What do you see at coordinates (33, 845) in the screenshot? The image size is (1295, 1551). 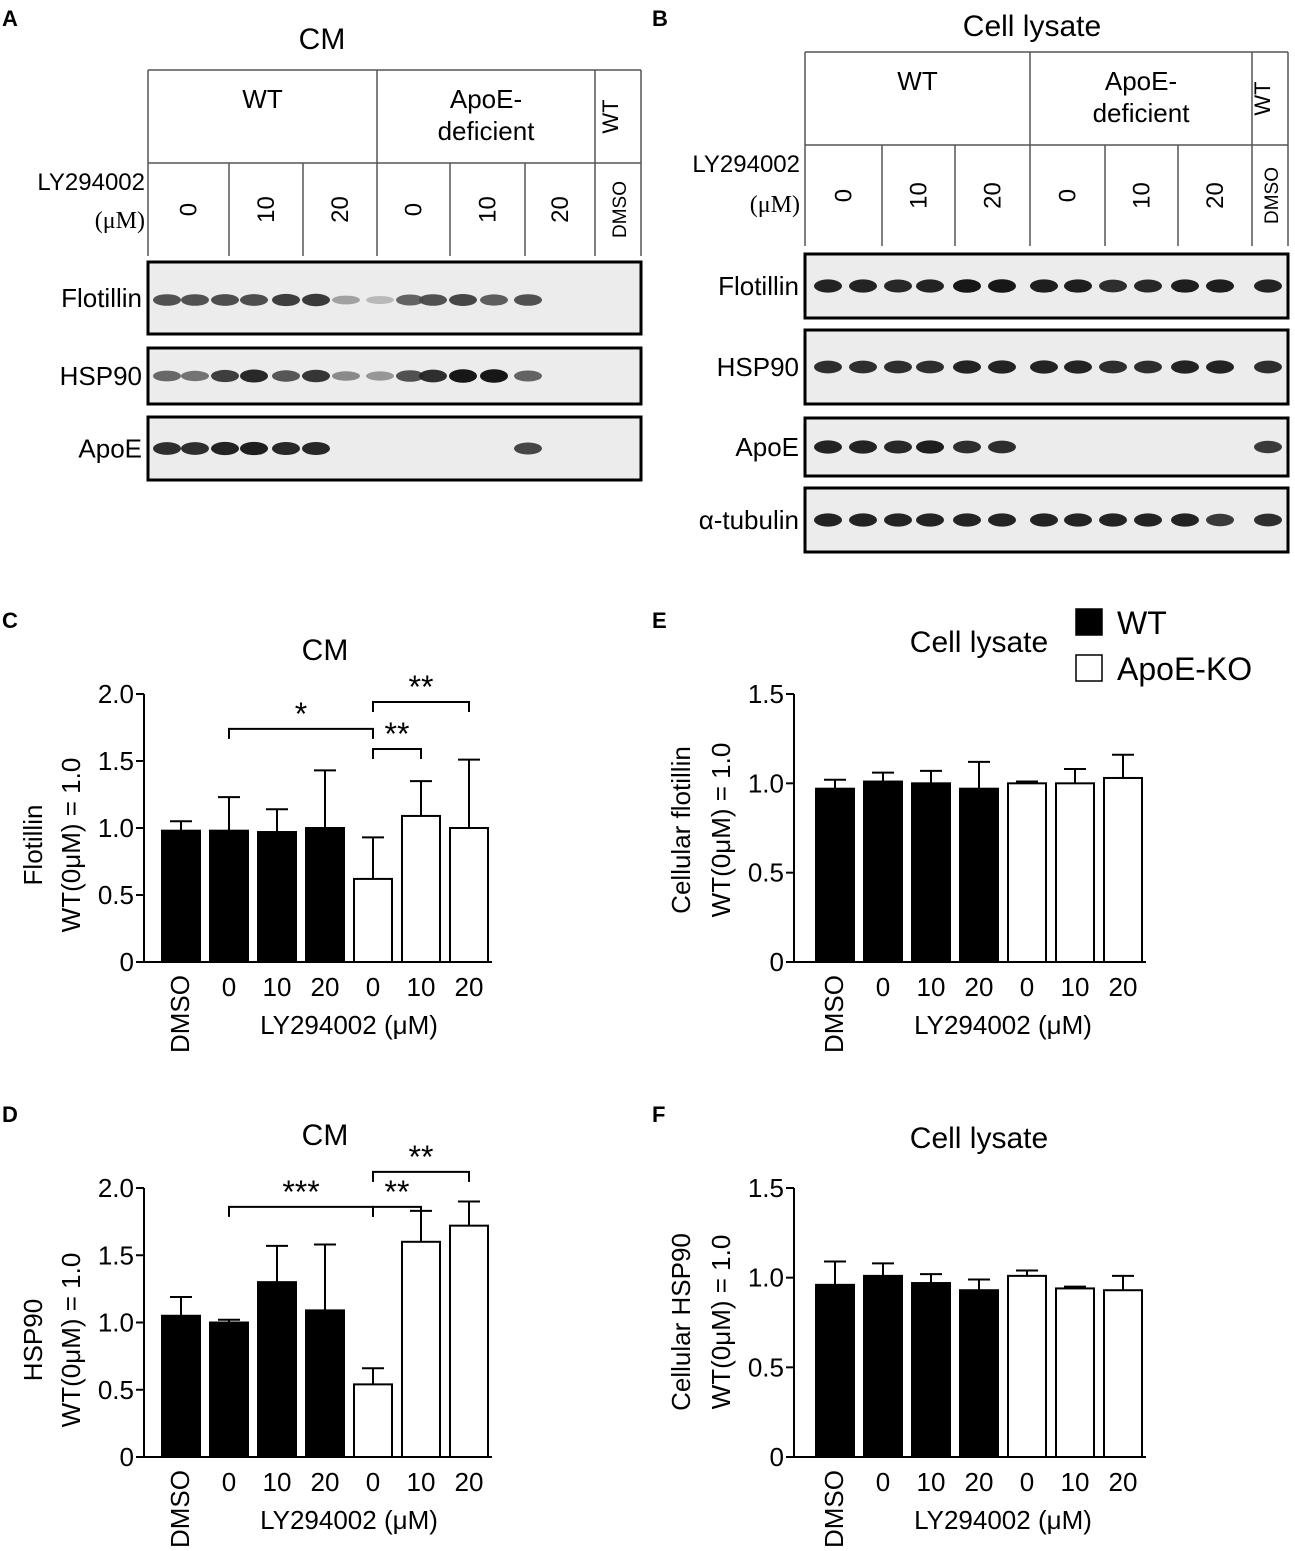 I see `y-axis-label: Flotillin` at bounding box center [33, 845].